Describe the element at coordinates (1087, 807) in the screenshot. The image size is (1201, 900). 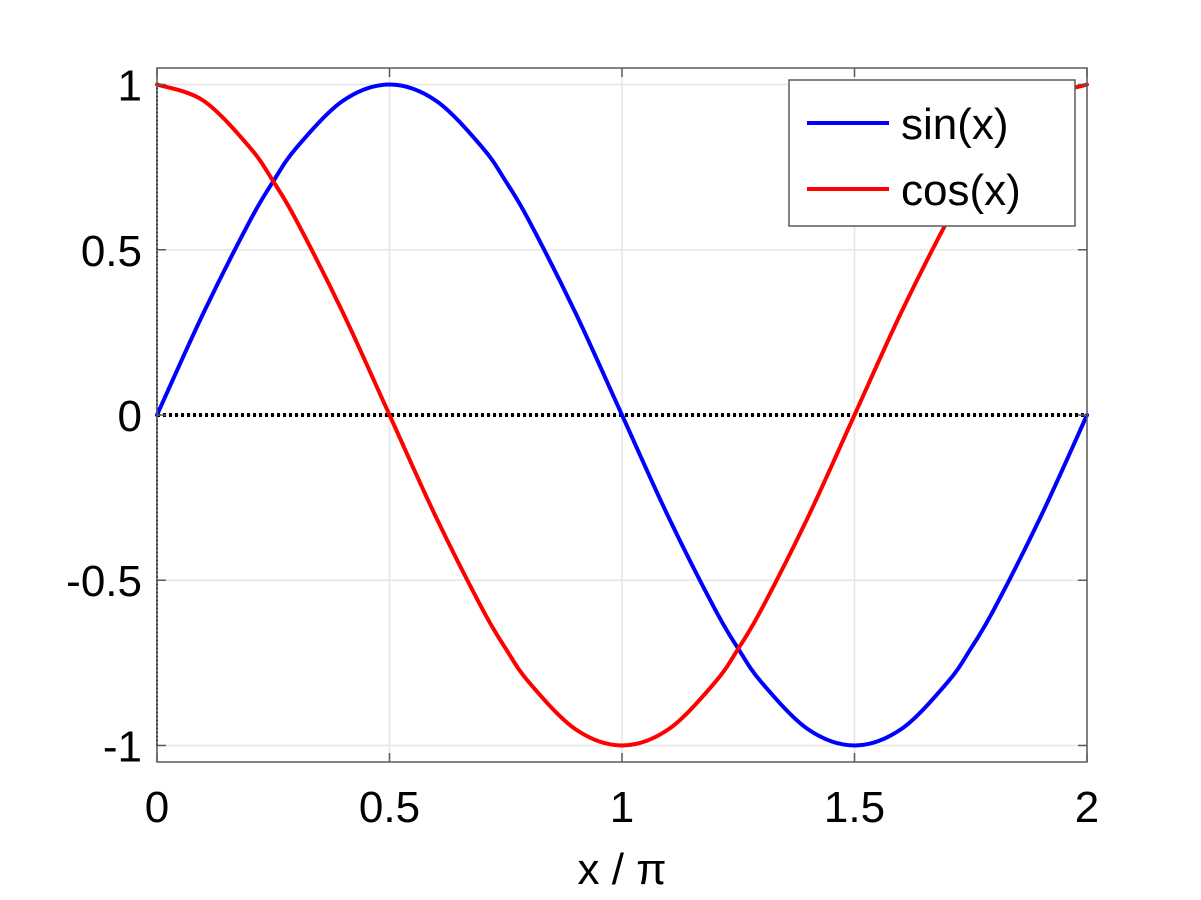
I see `x-tick-label: 2` at that location.